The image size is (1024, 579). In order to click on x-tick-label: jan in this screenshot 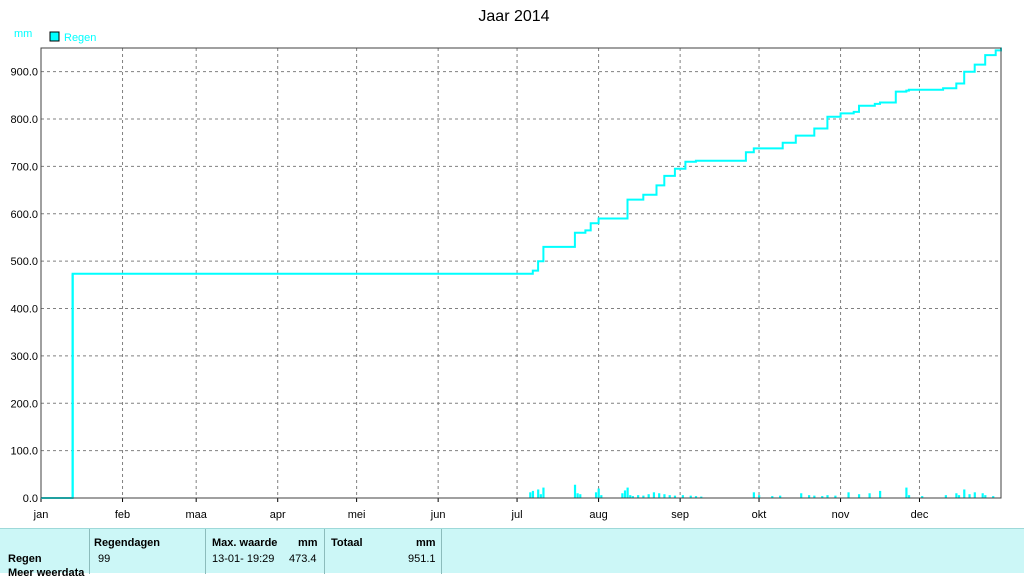, I will do `click(41, 515)`.